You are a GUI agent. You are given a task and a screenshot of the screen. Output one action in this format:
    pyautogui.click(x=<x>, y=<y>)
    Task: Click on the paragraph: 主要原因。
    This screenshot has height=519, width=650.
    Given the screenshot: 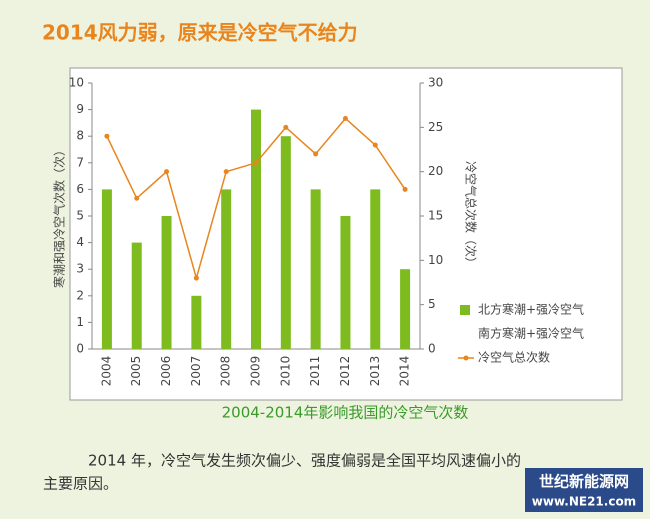 What is the action you would take?
    pyautogui.click(x=80, y=484)
    